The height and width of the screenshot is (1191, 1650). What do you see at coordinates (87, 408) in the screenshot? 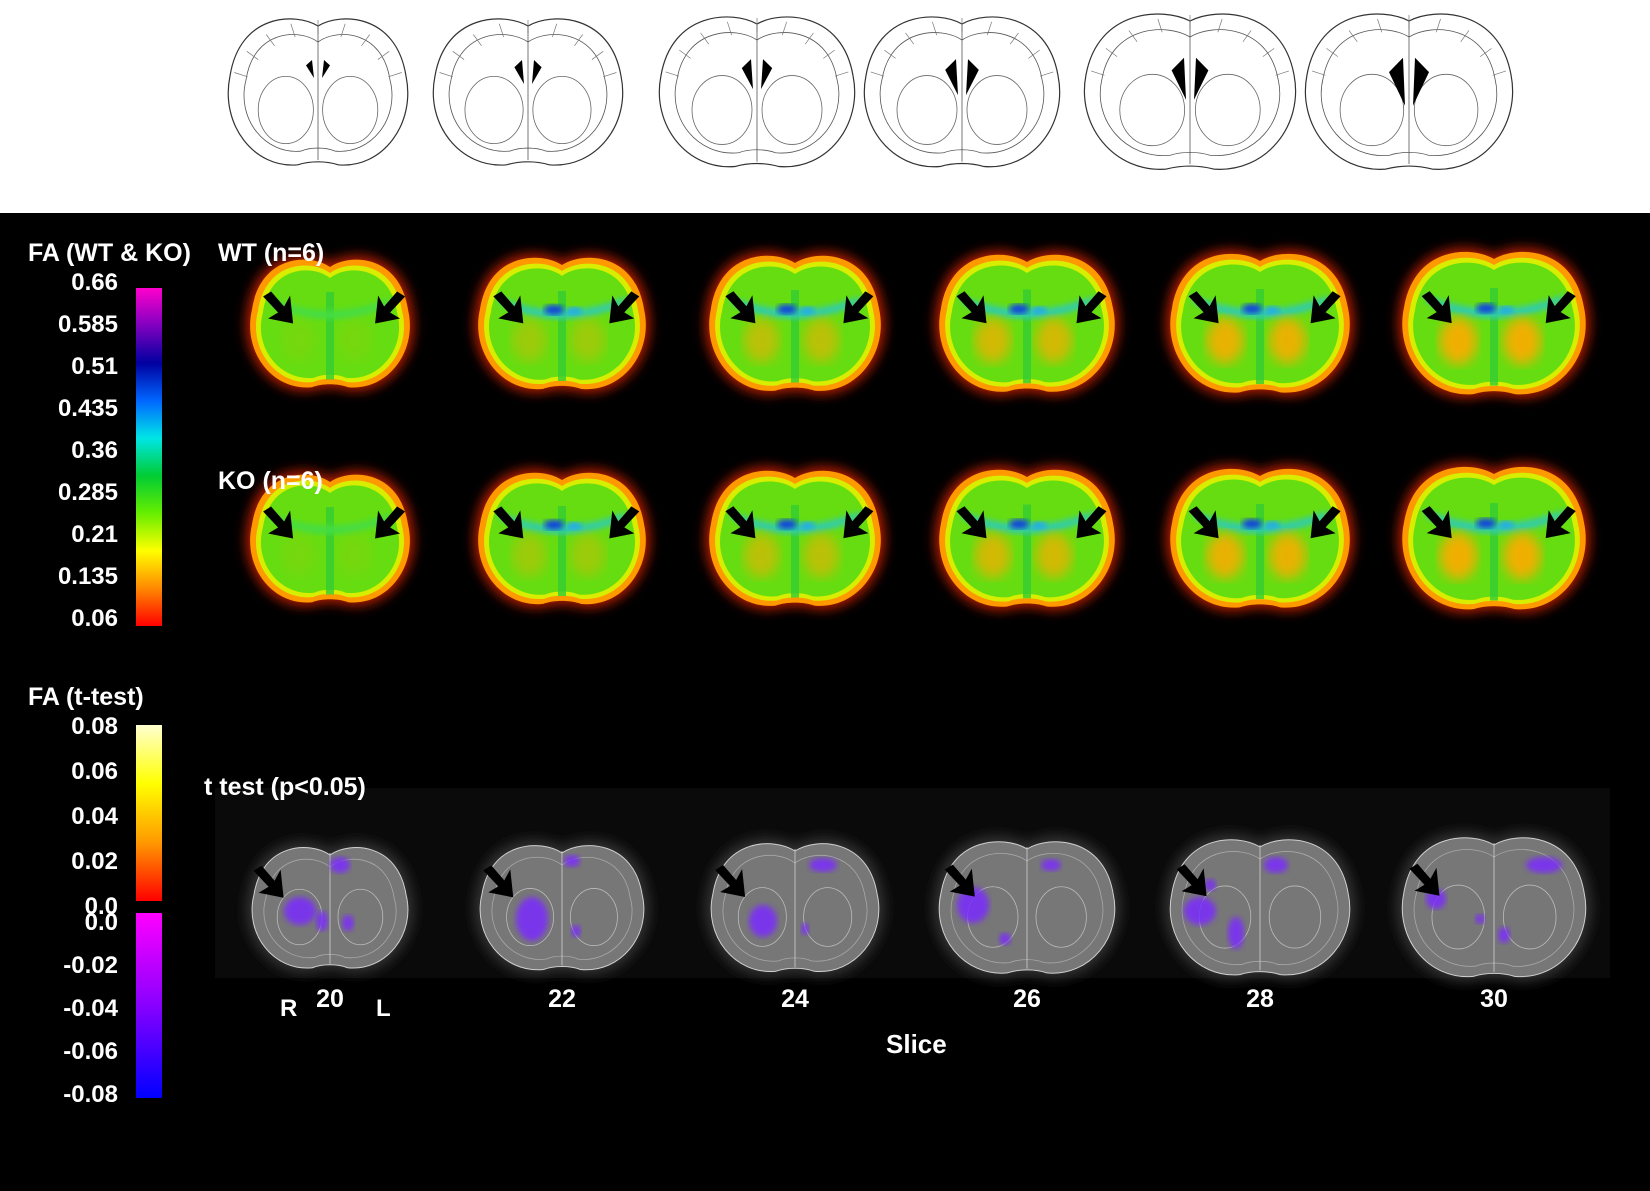
I see `colorbar-fa-tick-3: 0.435` at bounding box center [87, 408].